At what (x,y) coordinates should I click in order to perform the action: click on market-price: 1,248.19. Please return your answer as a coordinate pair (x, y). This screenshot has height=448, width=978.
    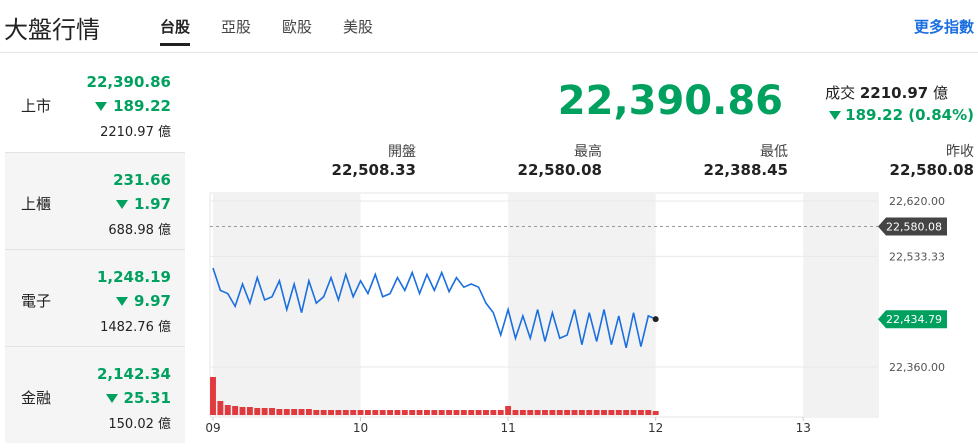
    Looking at the image, I should click on (133, 277).